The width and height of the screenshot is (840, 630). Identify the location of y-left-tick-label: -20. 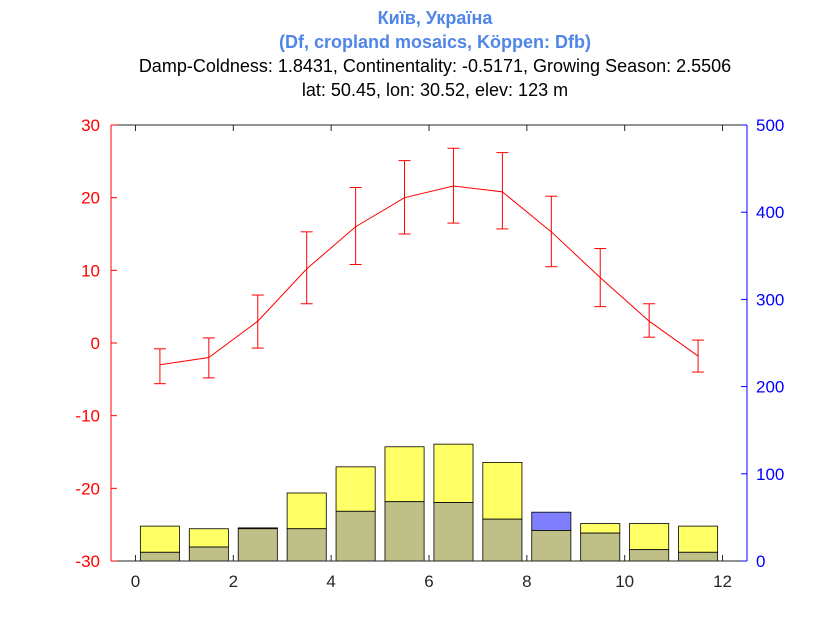
(87, 488).